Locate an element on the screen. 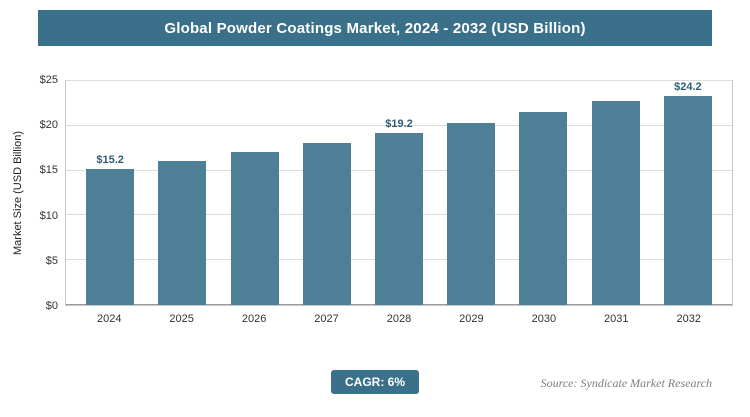  bar-group: $19.2 is located at coordinates (398, 193).